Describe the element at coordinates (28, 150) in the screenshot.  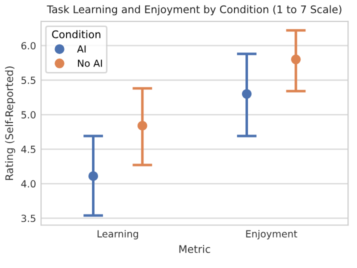
I see `y-tick-label: 4.5` at that location.